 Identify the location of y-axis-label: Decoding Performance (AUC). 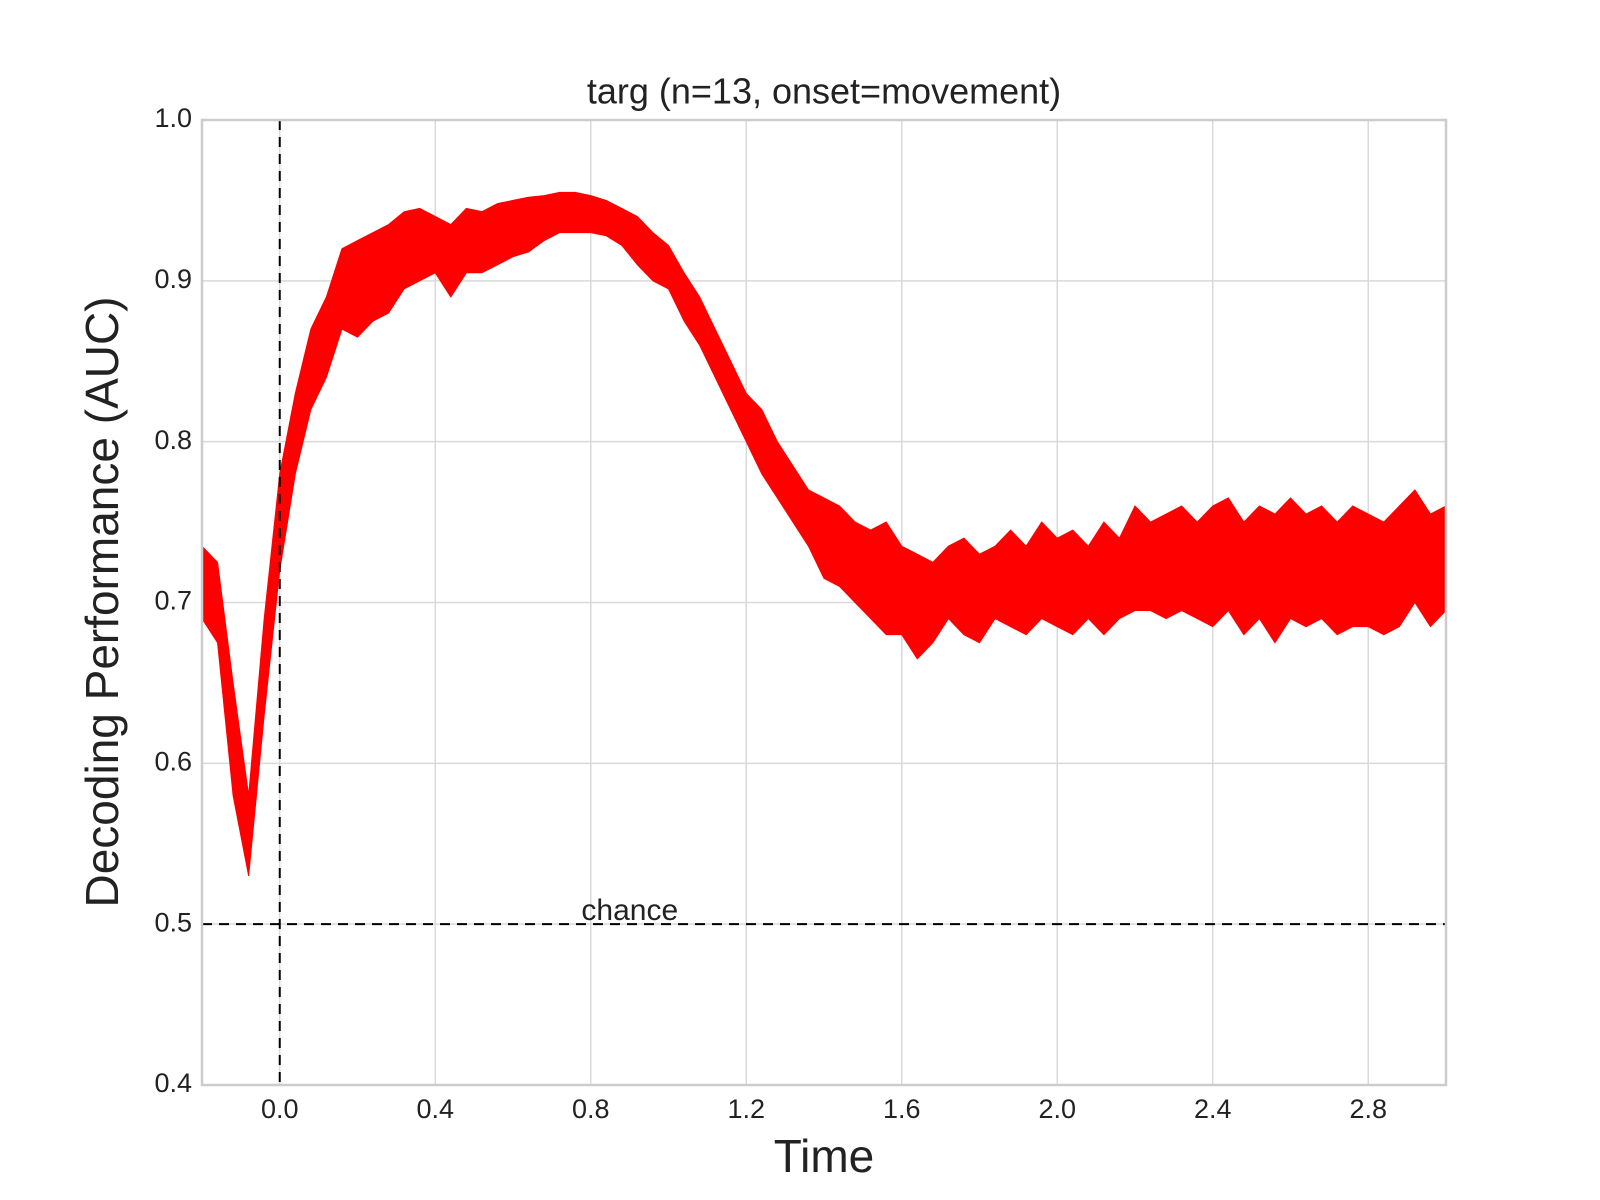
(102, 601).